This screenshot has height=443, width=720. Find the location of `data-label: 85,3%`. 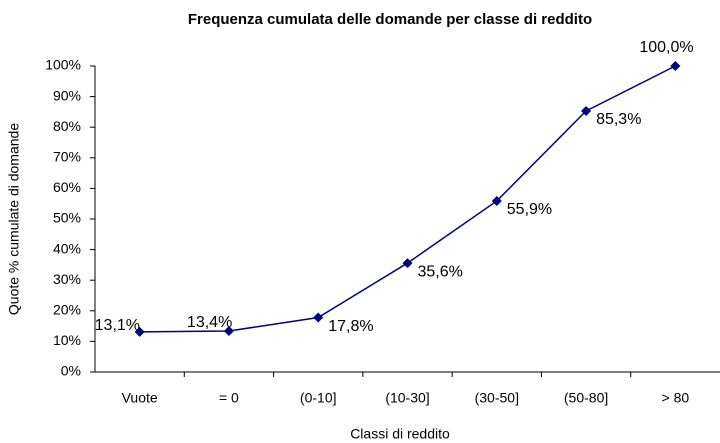

data-label: 85,3% is located at coordinates (618, 119).